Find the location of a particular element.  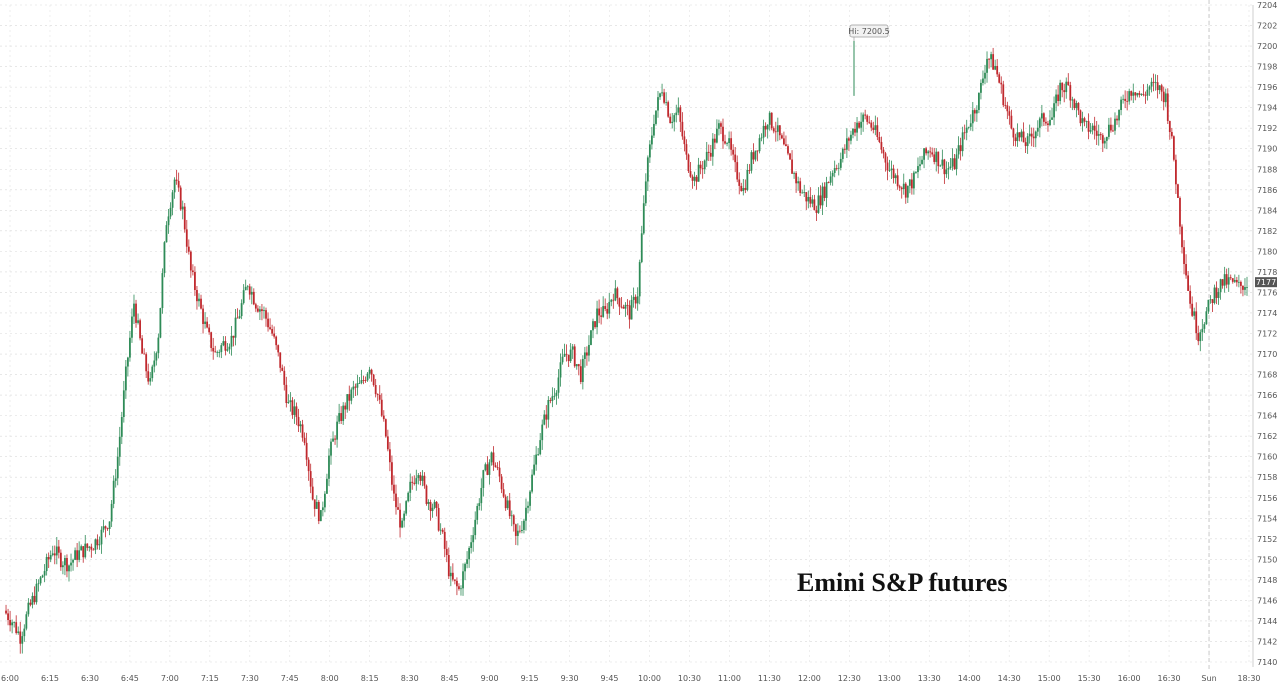

y-tick-label: 7174 is located at coordinates (1267, 313).